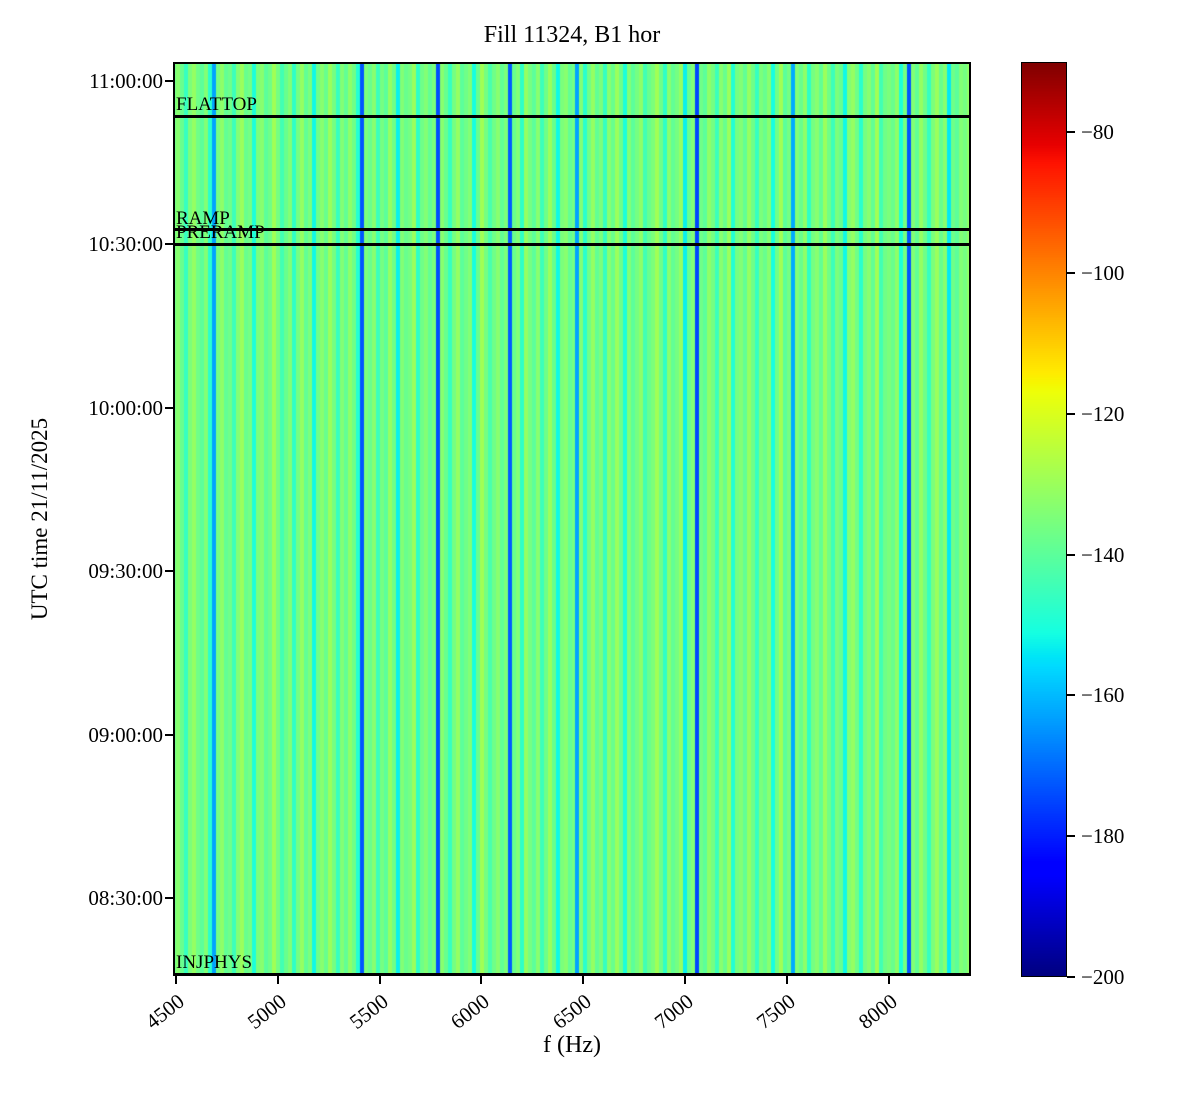 The height and width of the screenshot is (1100, 1200). What do you see at coordinates (572, 974) in the screenshot?
I see `beam-mode-line-injphys` at bounding box center [572, 974].